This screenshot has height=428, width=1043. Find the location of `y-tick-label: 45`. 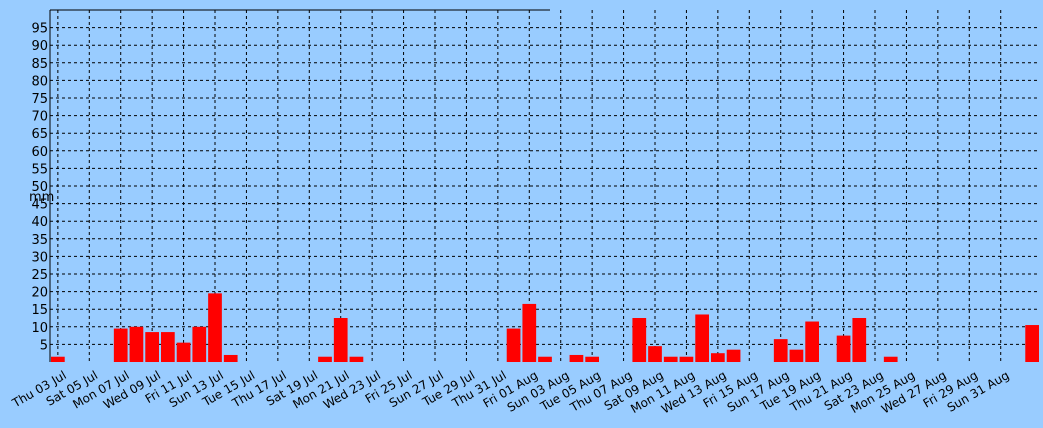

y-tick-label: 45 is located at coordinates (39, 205).